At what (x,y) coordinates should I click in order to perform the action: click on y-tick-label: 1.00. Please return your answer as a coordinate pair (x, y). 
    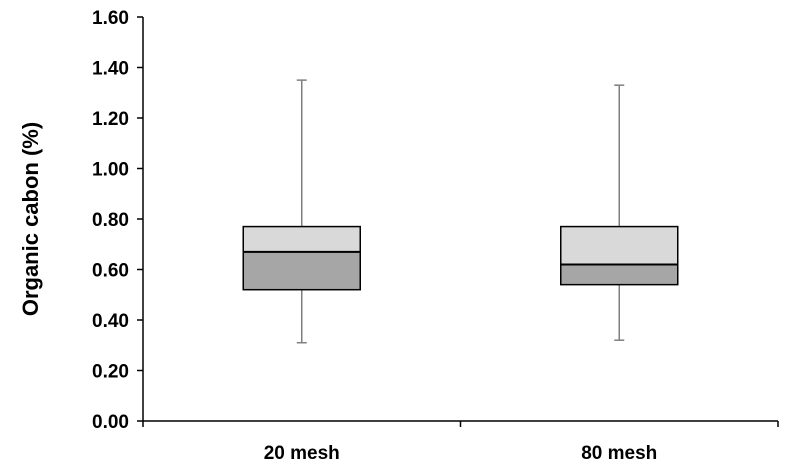
    Looking at the image, I should click on (110, 170).